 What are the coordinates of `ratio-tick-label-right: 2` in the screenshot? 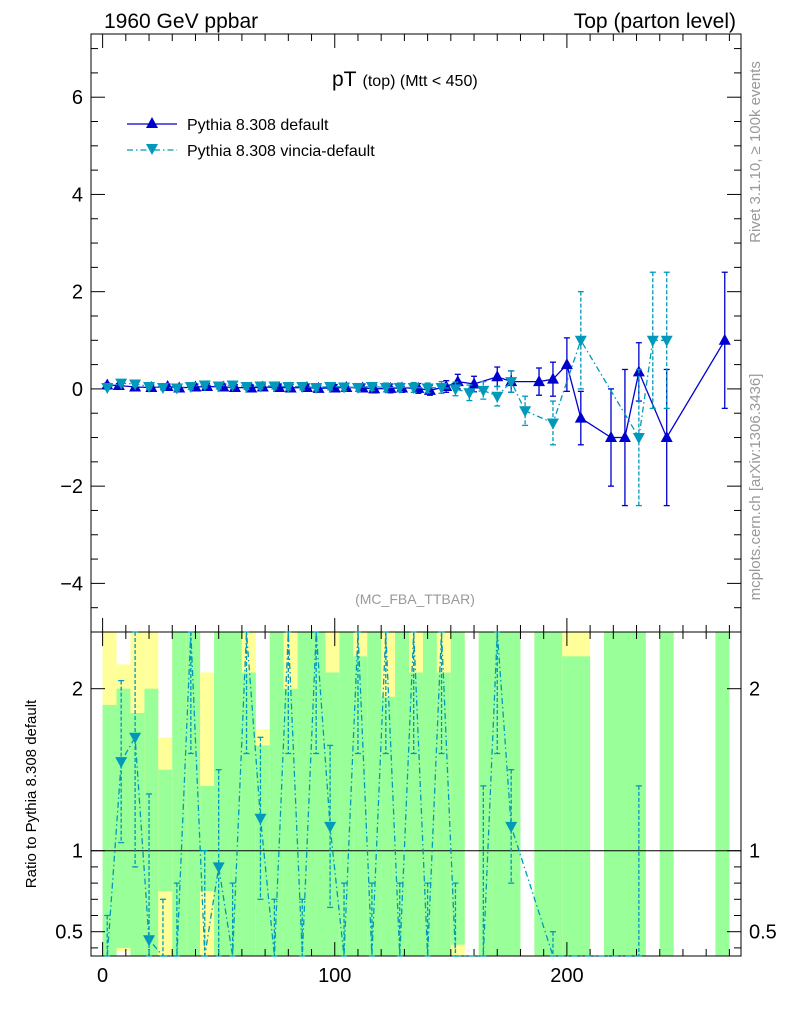 It's located at (754, 690).